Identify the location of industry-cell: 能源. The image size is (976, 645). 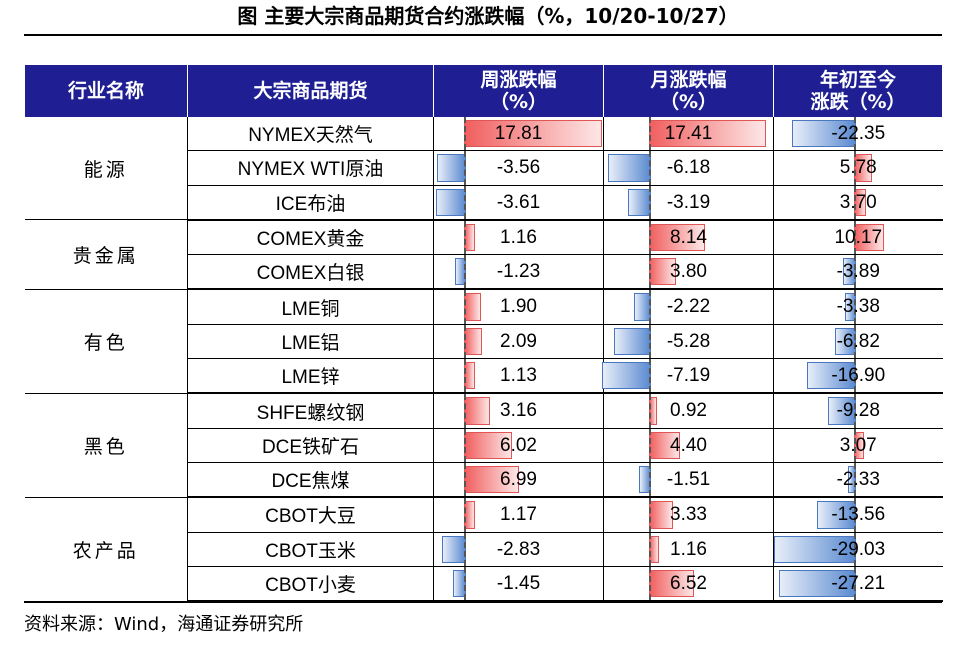
(106, 169).